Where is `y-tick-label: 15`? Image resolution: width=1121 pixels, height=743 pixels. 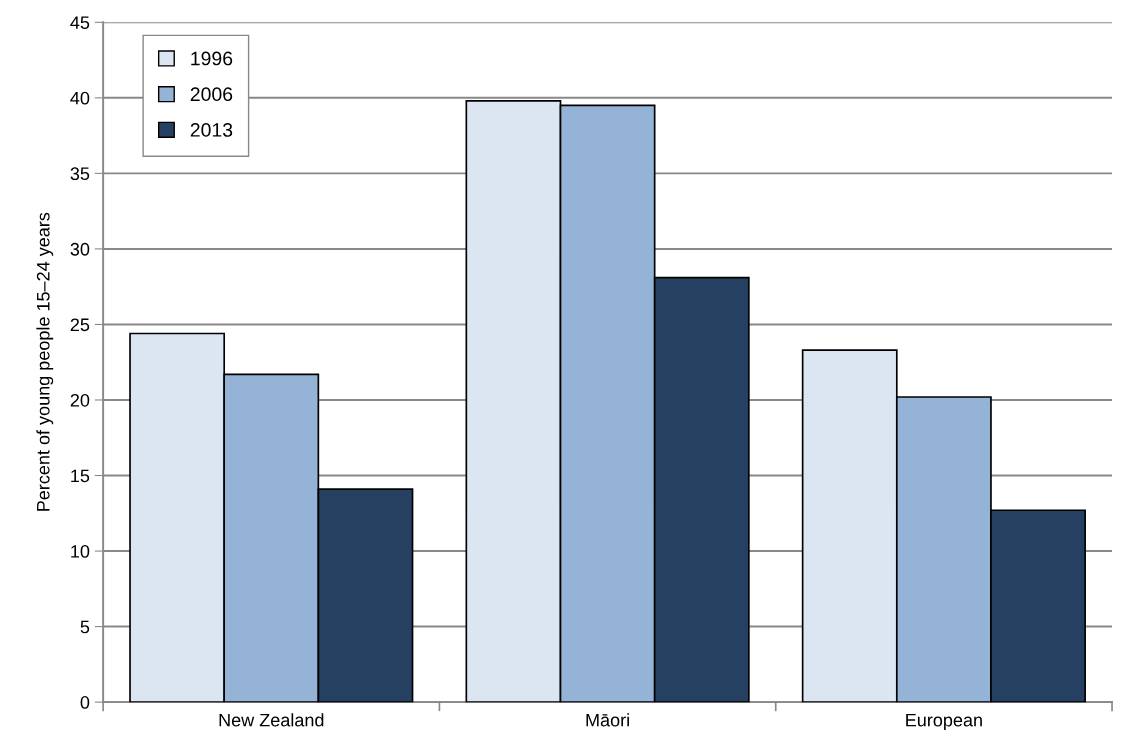 y-tick-label: 15 is located at coordinates (80, 476).